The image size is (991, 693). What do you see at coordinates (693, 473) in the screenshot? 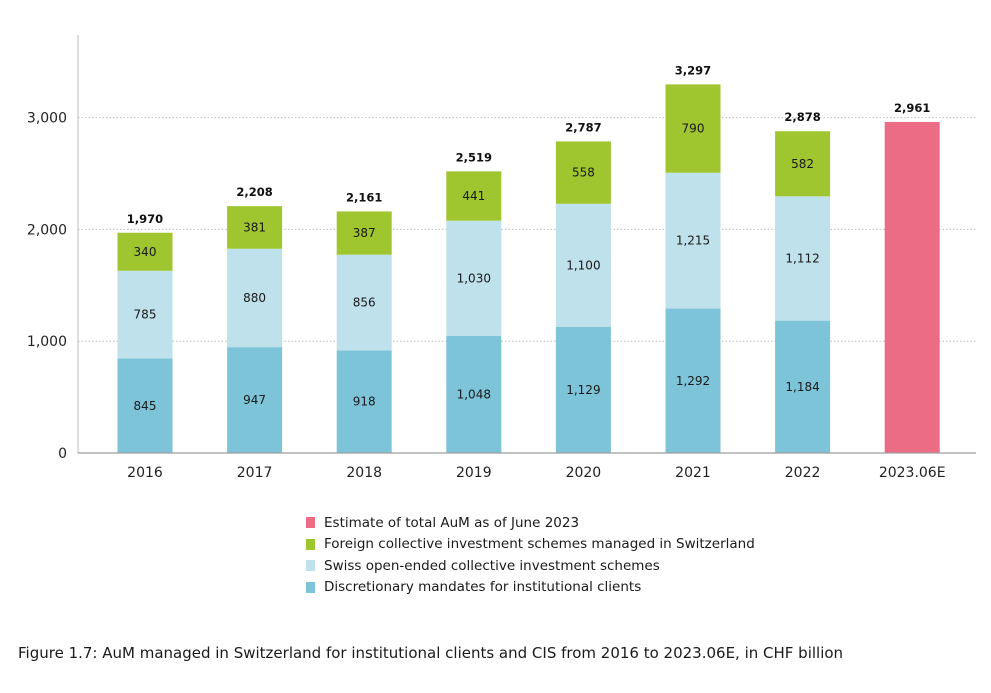
I see `x-tick-label: 2021` at bounding box center [693, 473].